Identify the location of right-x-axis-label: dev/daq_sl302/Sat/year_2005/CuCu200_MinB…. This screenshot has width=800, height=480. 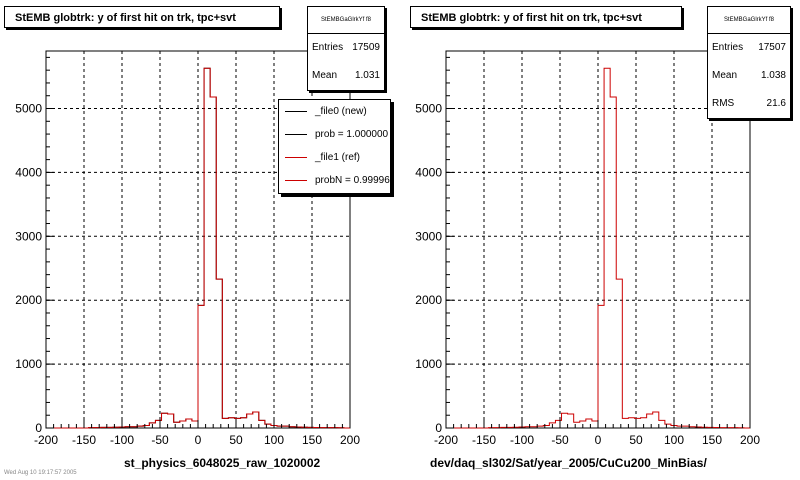
(568, 463).